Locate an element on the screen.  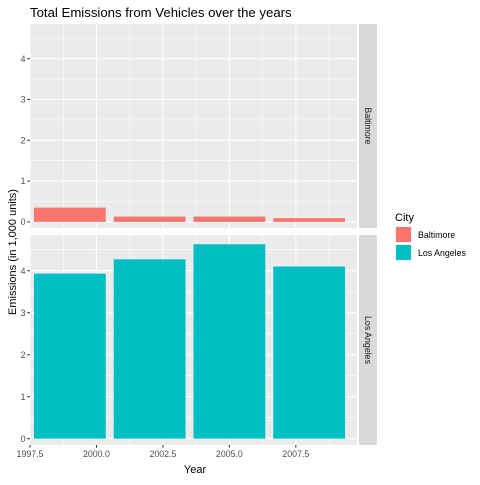
legend-label-los-angeles: Los Angeles is located at coordinates (442, 253).